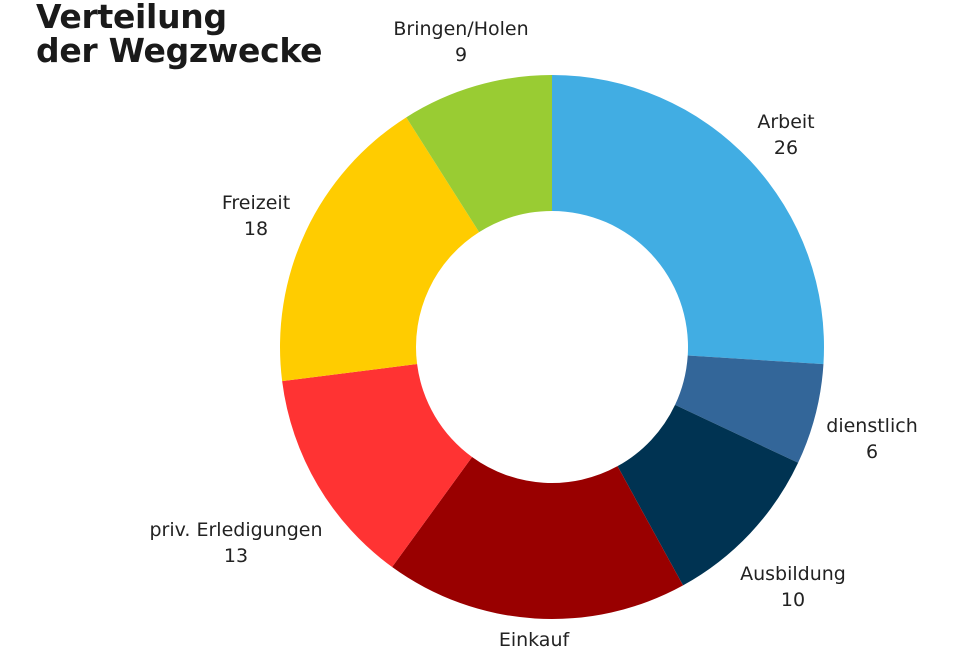  I want to click on slice-category-label: Freizeit, so click(256, 203).